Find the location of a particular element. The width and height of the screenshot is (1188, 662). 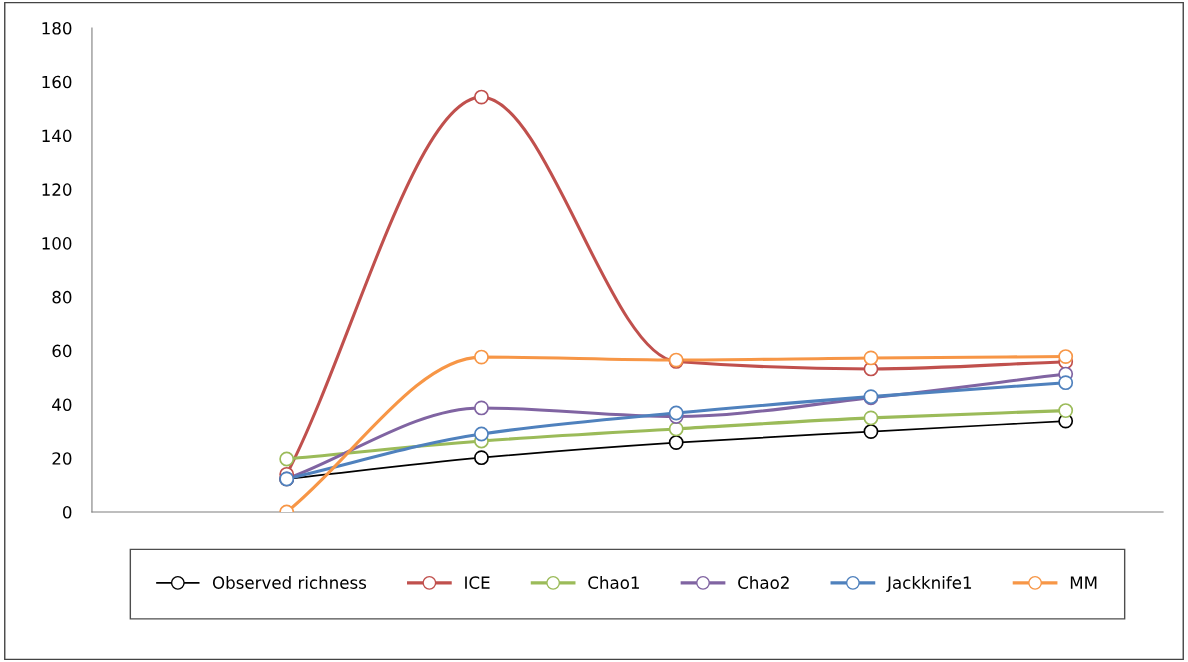

legend-label: Chao1 is located at coordinates (613, 582).